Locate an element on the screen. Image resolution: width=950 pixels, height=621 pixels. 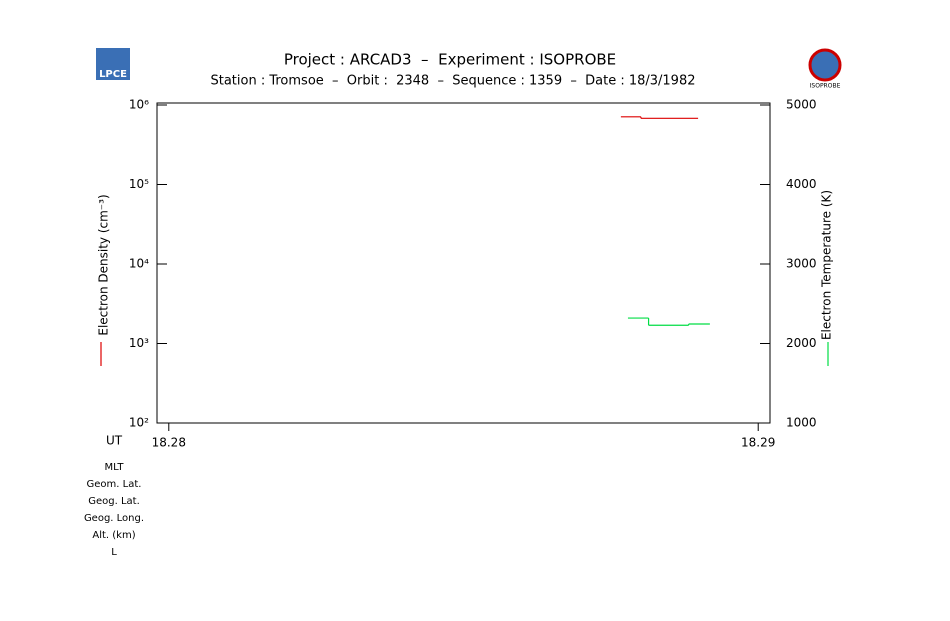
y-axis-label: Electron Density (cm⁻³) is located at coordinates (104, 264).